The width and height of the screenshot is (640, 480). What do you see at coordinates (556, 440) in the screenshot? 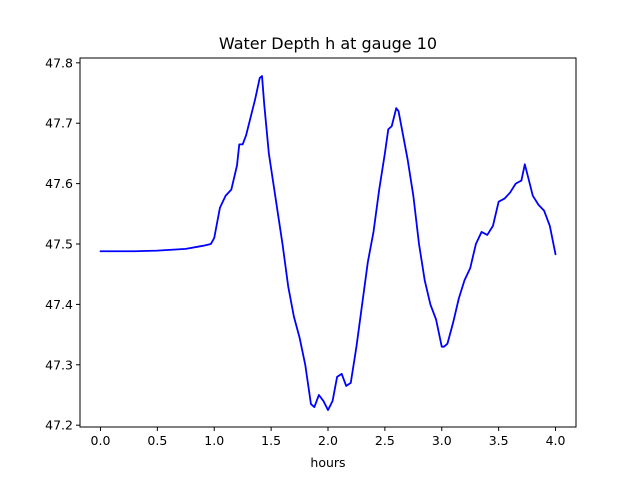
I see `x-tick-label: 4.0` at bounding box center [556, 440].